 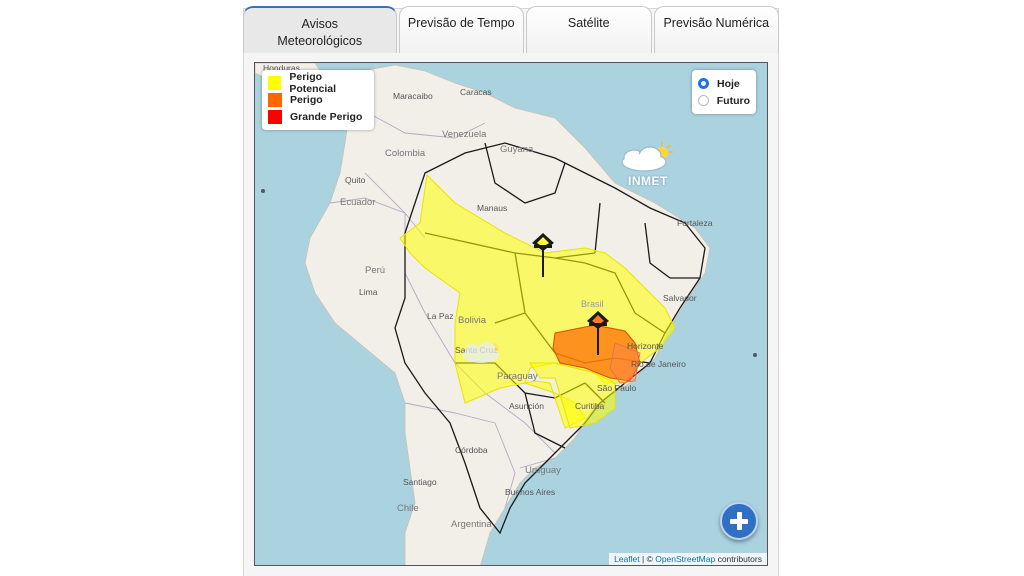 I want to click on leaflet-link: Leaflet, so click(x=627, y=559).